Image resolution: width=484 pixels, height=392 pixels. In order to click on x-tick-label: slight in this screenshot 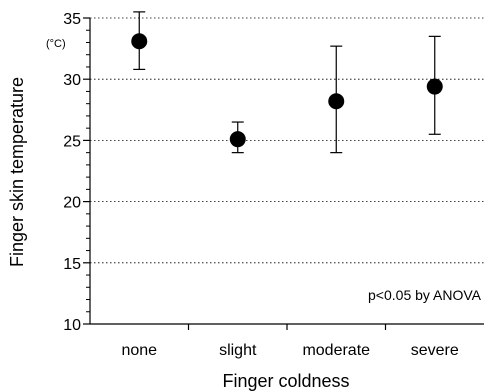, I will do `click(238, 350)`.